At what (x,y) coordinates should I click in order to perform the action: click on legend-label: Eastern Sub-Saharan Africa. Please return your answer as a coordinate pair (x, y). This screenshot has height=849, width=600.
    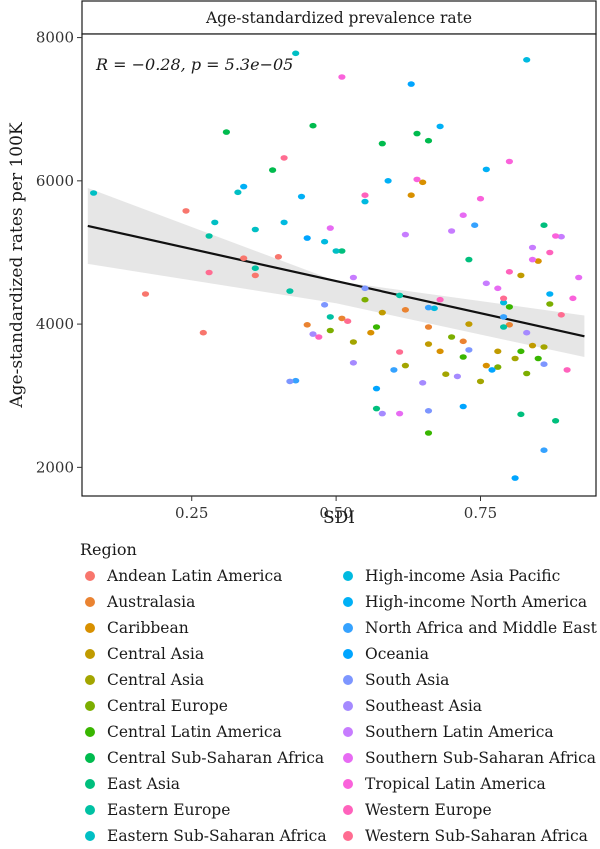
    Looking at the image, I should click on (217, 836).